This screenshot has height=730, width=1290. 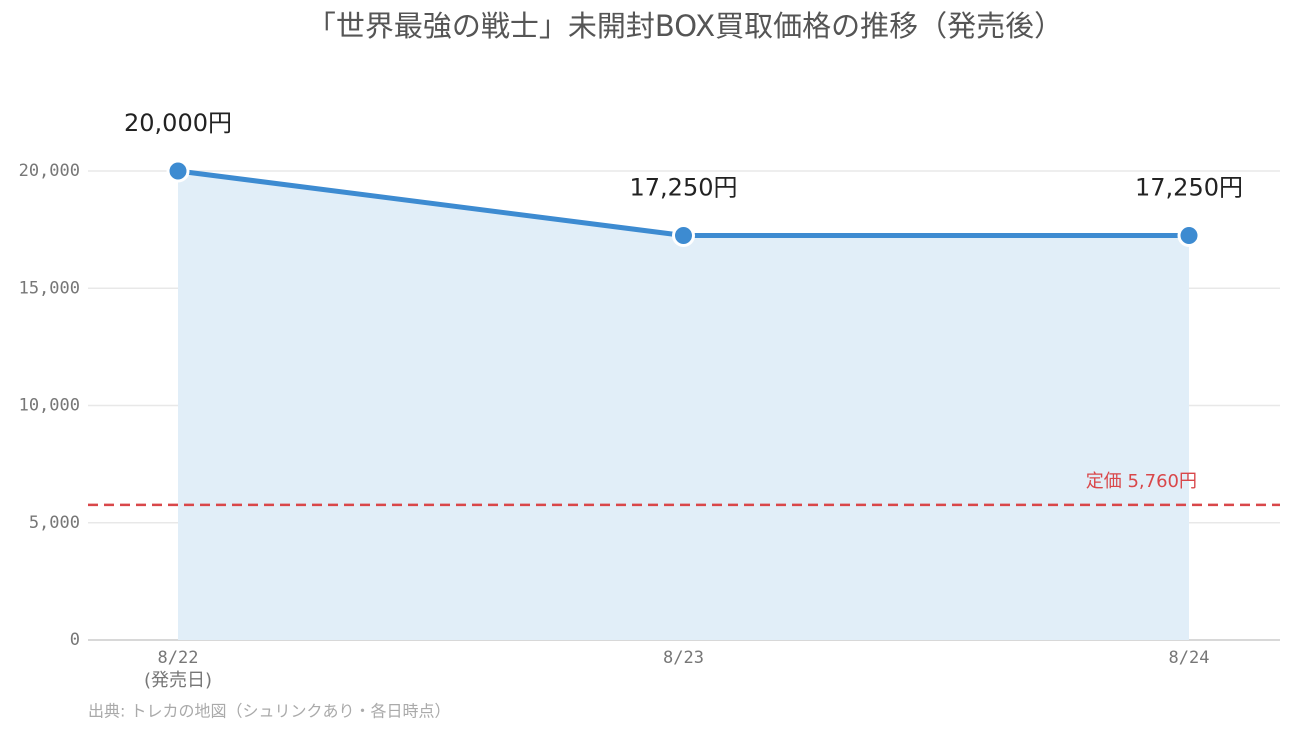 I want to click on x-tick-sublabel: (発売日), so click(x=178, y=680).